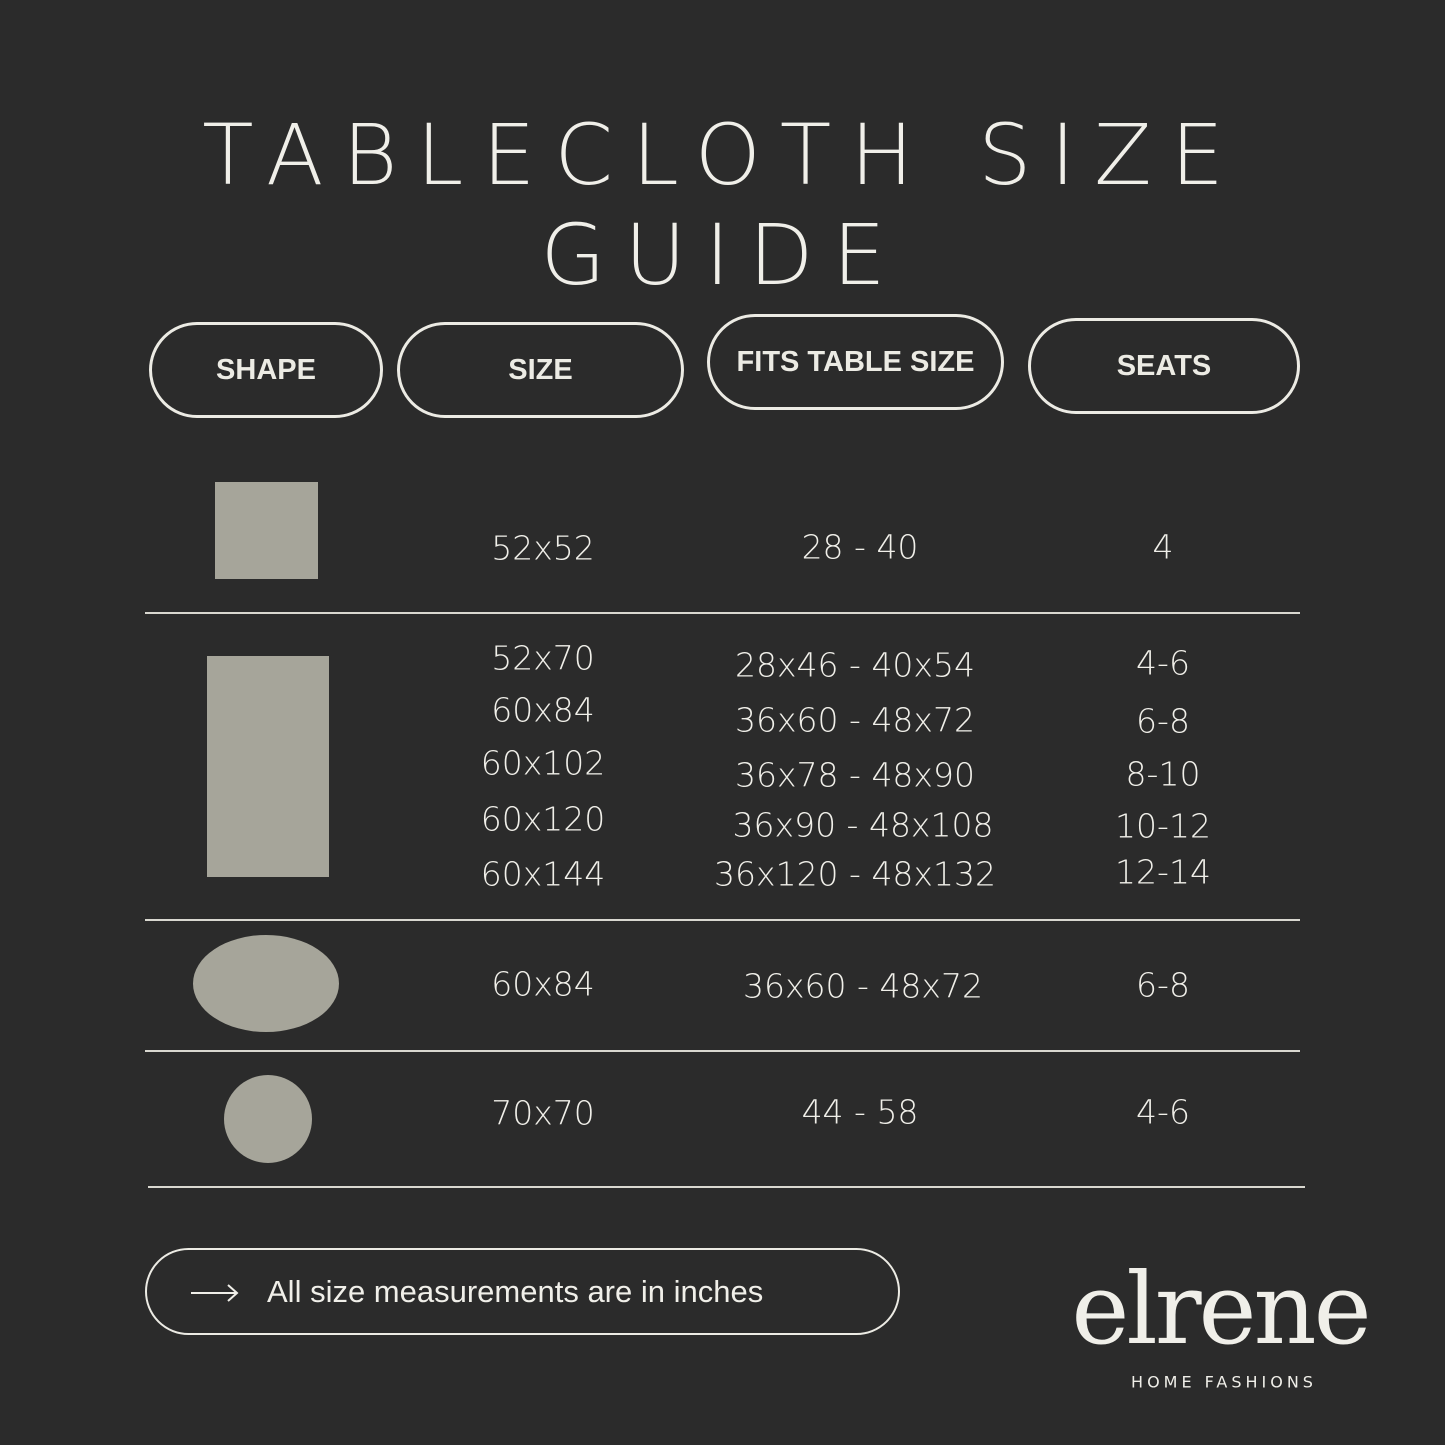 This screenshot has height=1445, width=1445. I want to click on fits-value: 28x46 - 40x54, so click(855, 665).